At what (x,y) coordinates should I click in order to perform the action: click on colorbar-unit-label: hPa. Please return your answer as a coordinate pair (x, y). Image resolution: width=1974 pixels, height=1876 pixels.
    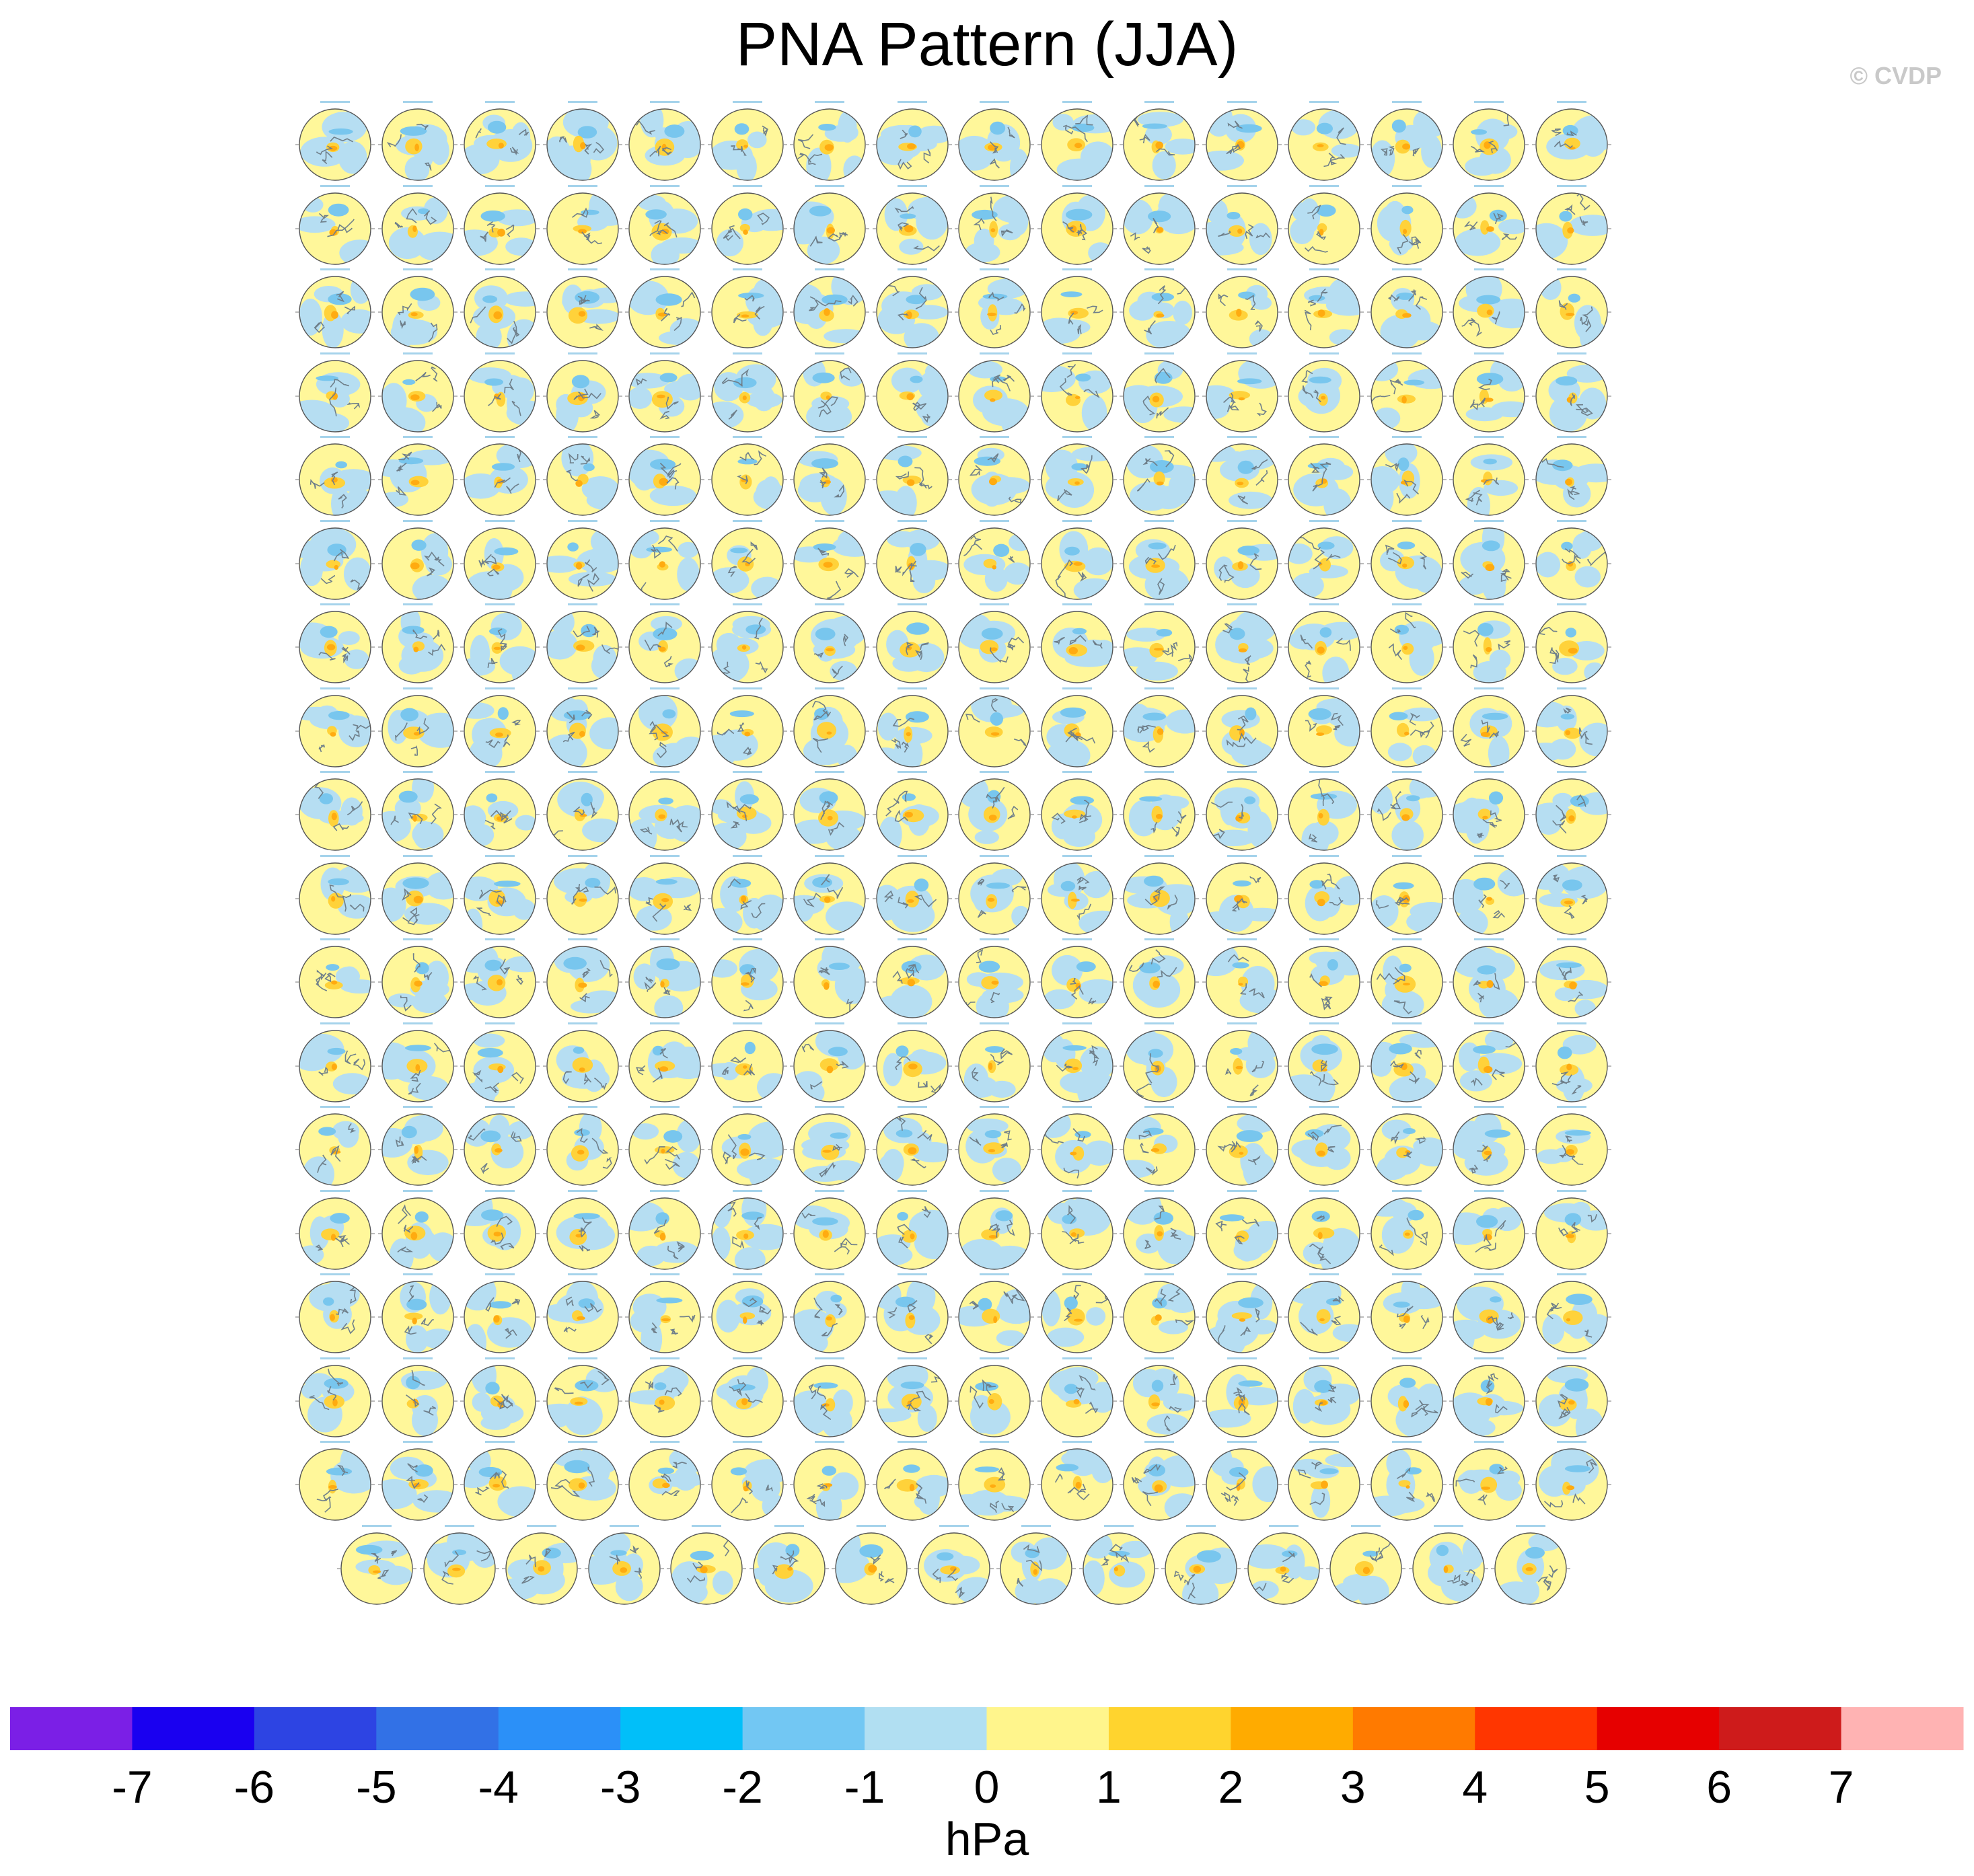
    Looking at the image, I should click on (987, 1839).